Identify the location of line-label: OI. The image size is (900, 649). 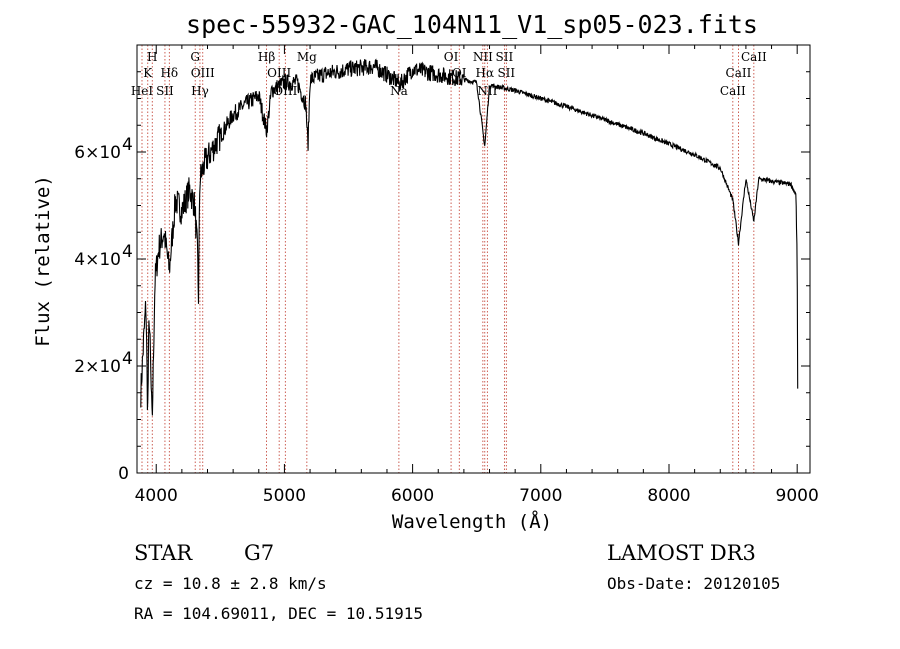
(451, 57).